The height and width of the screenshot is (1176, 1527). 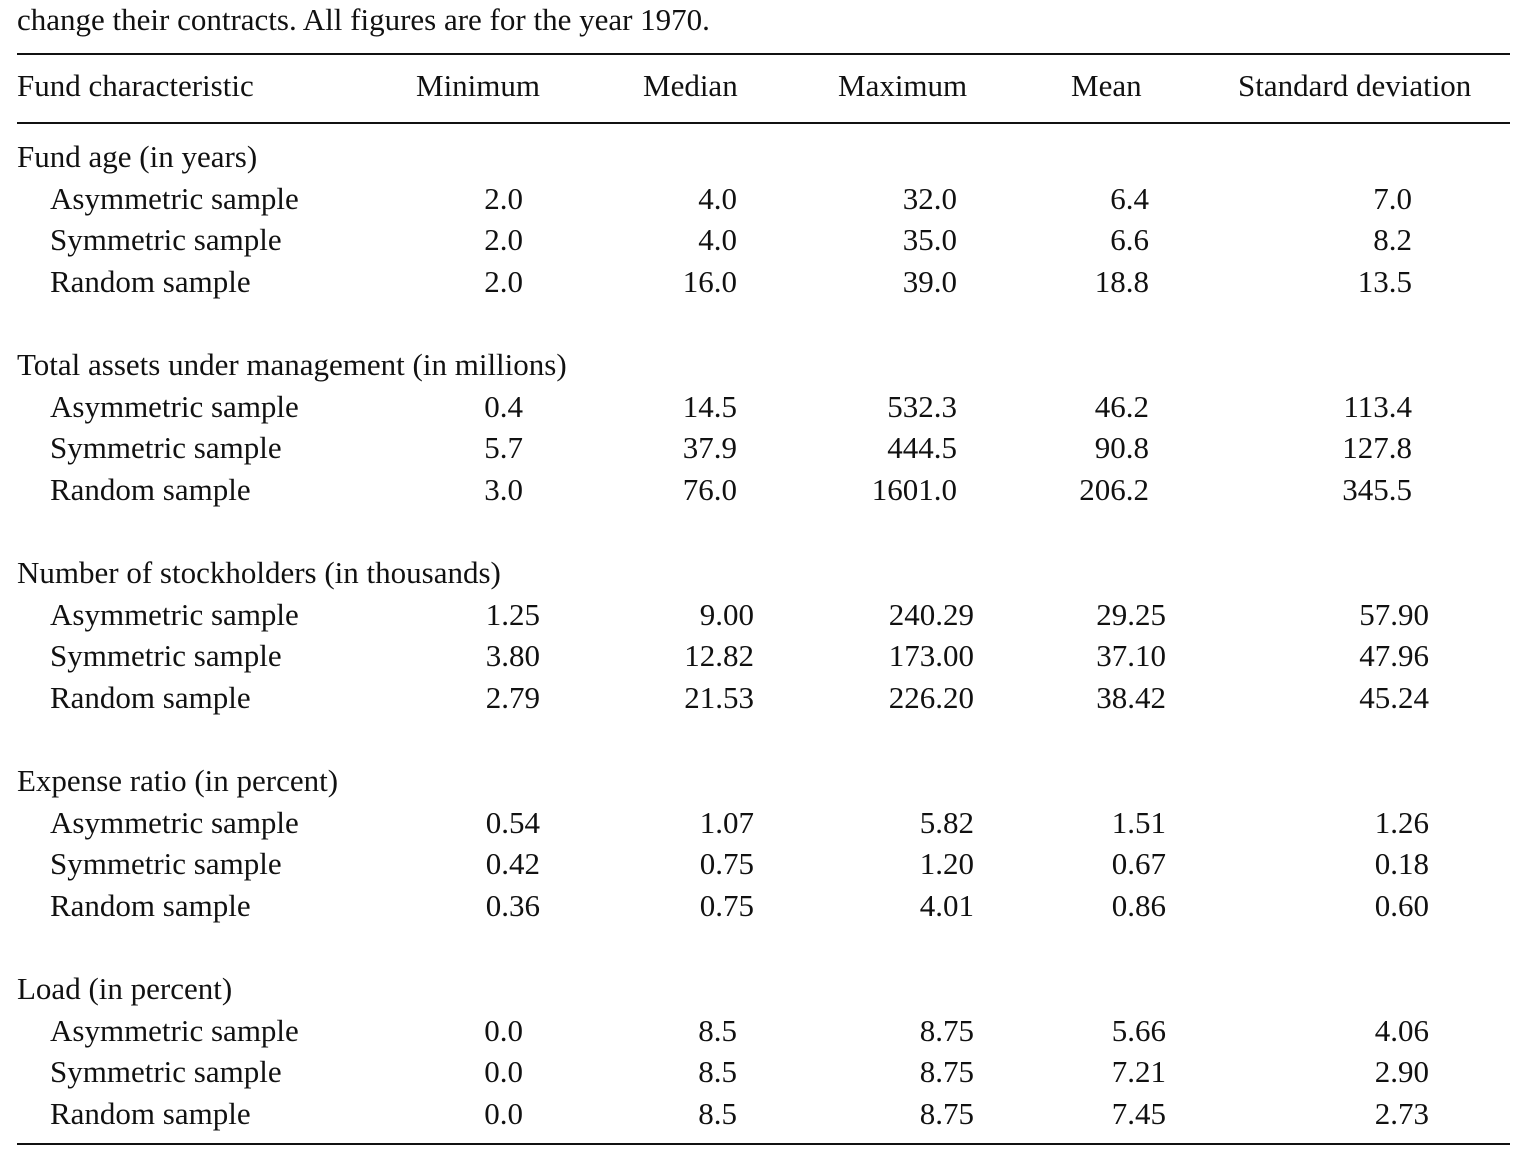 I want to click on table-row: Symmetric sample 0.0 8.5 8.75 7.21 2.90, so click(x=763, y=1072).